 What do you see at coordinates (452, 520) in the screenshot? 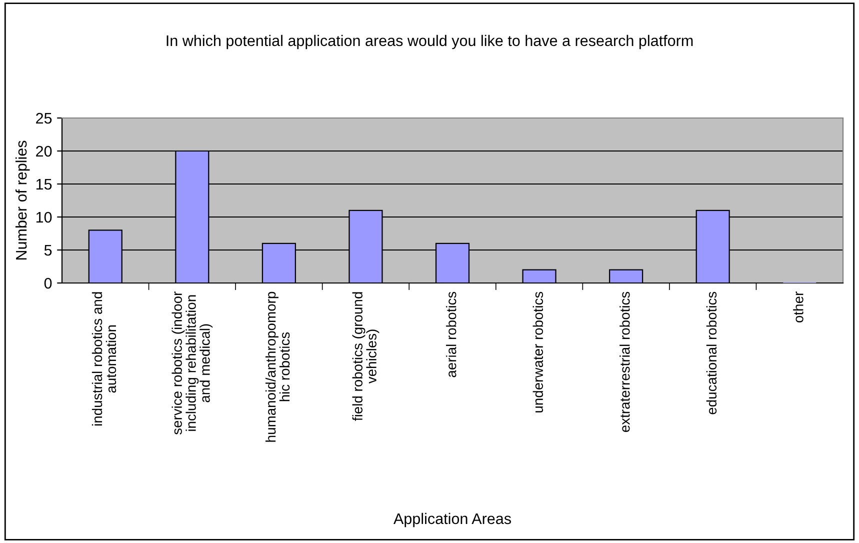
I see `x-axis-title: Application Areas` at bounding box center [452, 520].